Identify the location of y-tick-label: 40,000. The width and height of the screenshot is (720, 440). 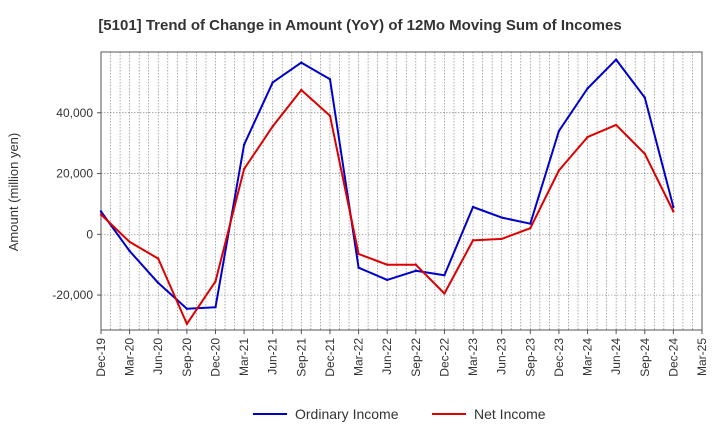
(74, 113).